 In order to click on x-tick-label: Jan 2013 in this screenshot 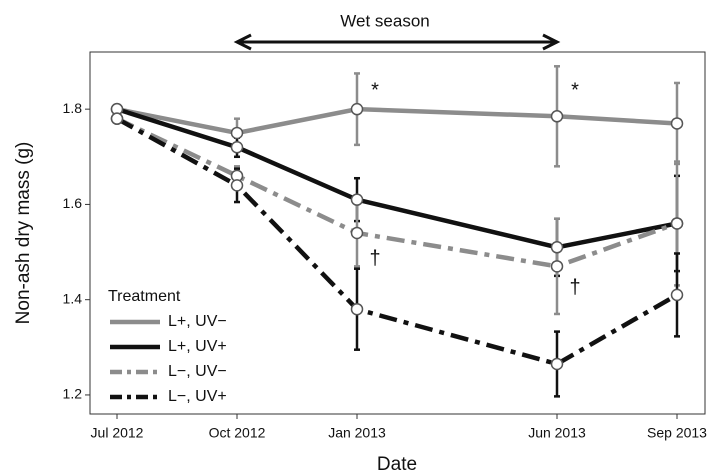, I will do `click(357, 433)`.